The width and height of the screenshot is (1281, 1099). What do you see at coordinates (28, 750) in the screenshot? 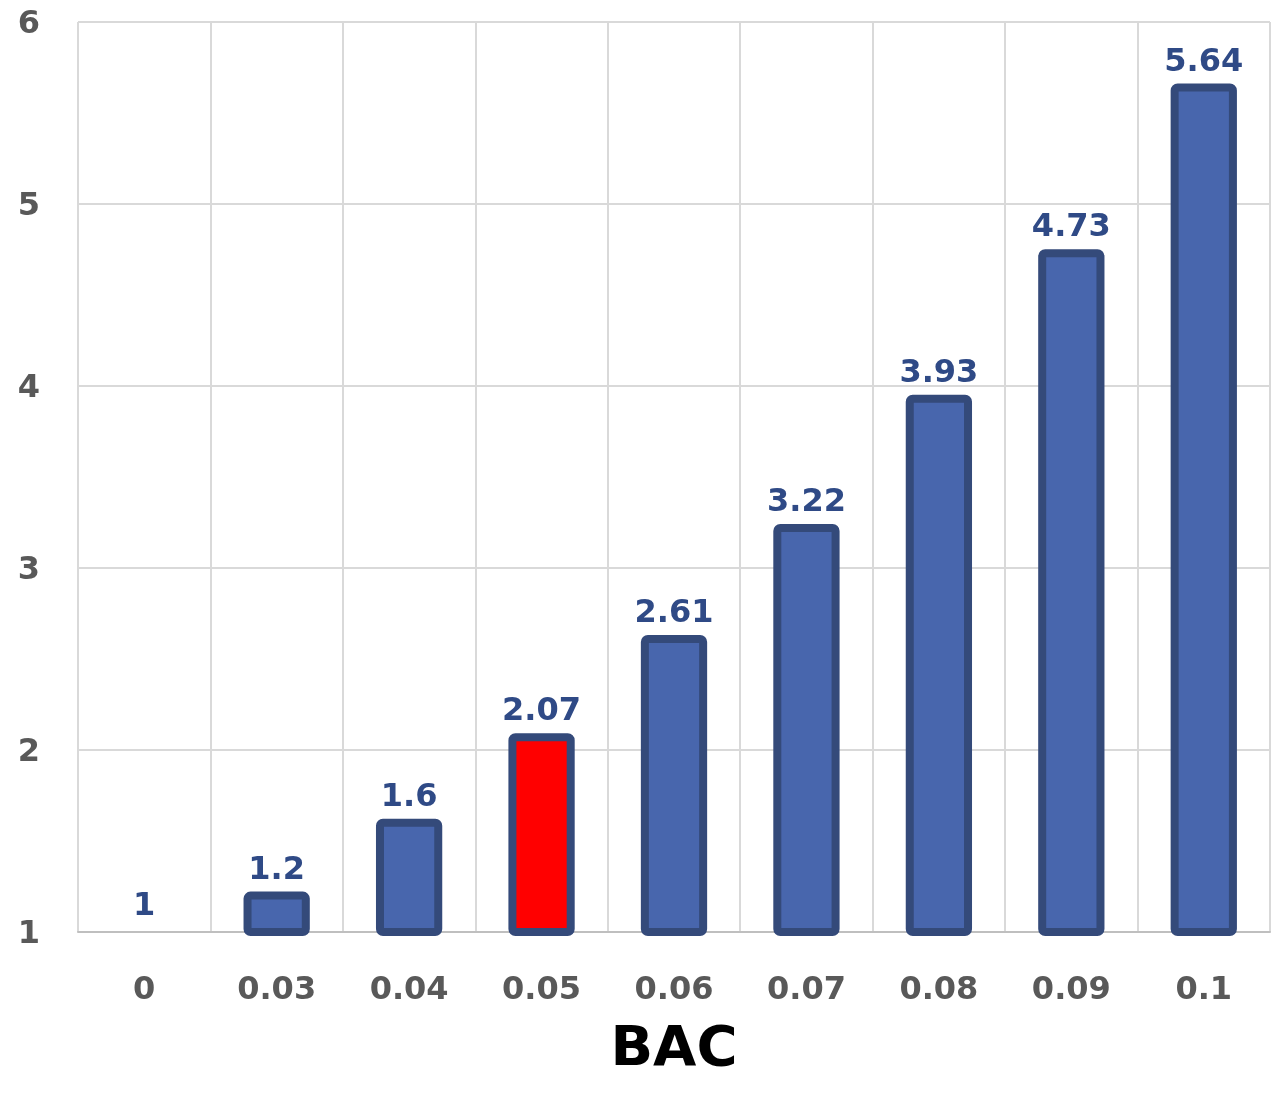
I see `y-tick-label: 2` at bounding box center [28, 750].